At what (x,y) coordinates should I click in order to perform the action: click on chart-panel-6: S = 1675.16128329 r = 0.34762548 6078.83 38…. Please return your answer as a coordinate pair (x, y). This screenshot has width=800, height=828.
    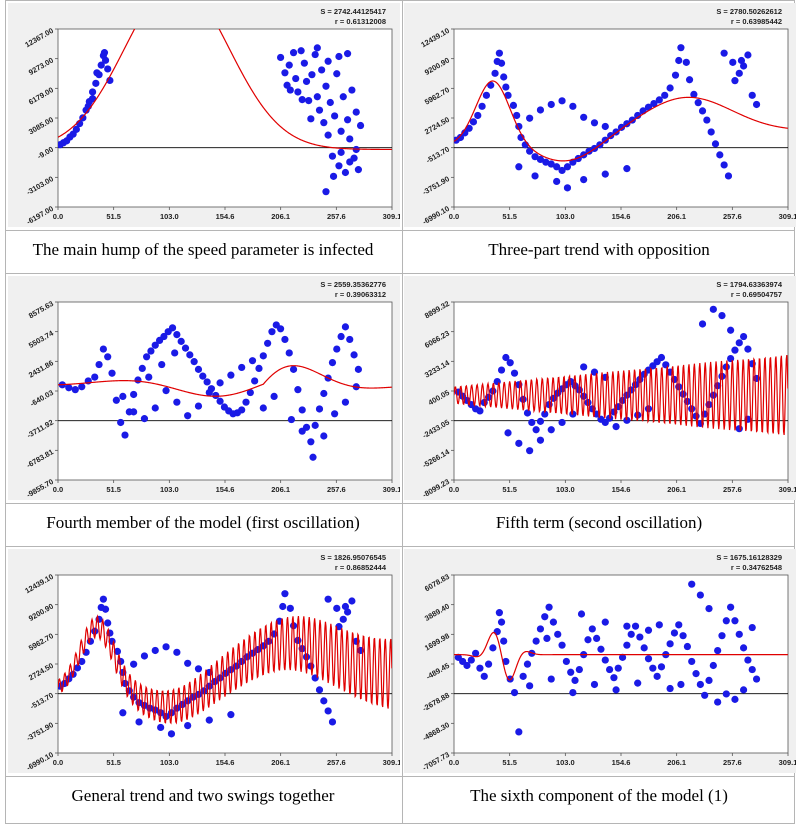
    Looking at the image, I should click on (600, 661).